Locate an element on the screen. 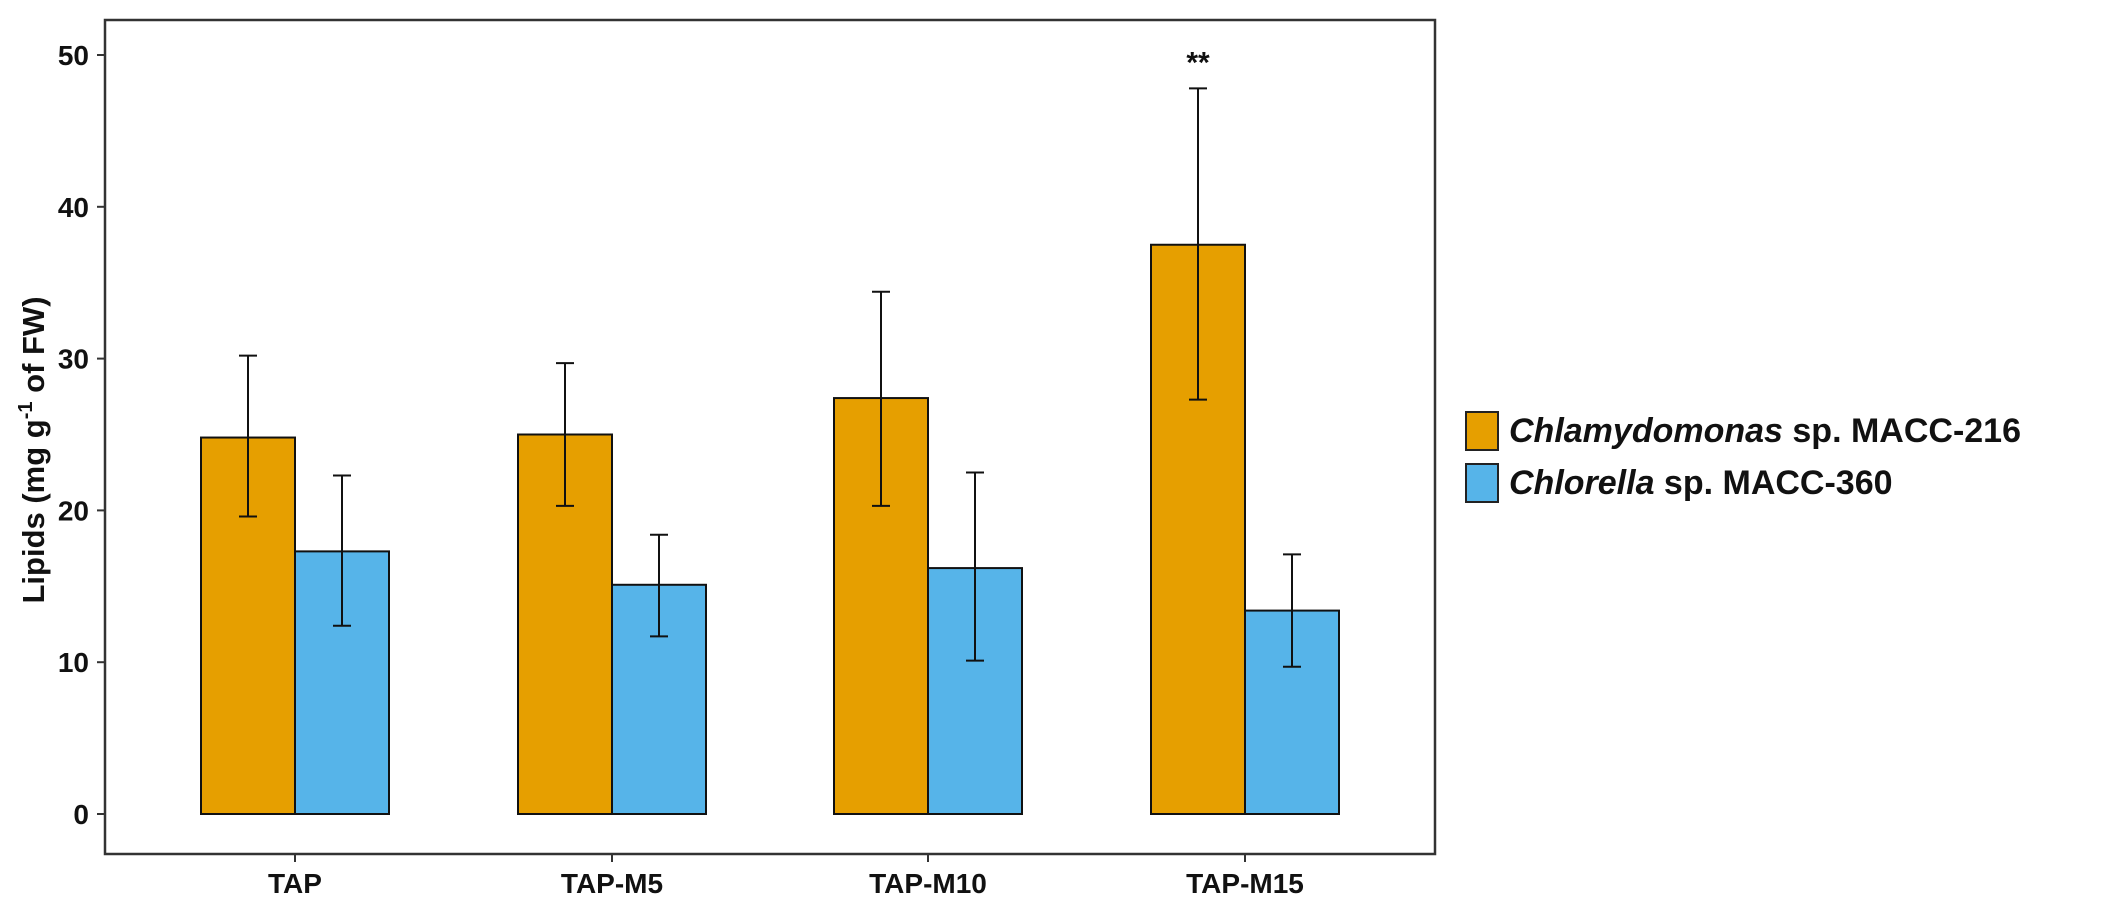  y-tick-label: 30 is located at coordinates (73, 359).